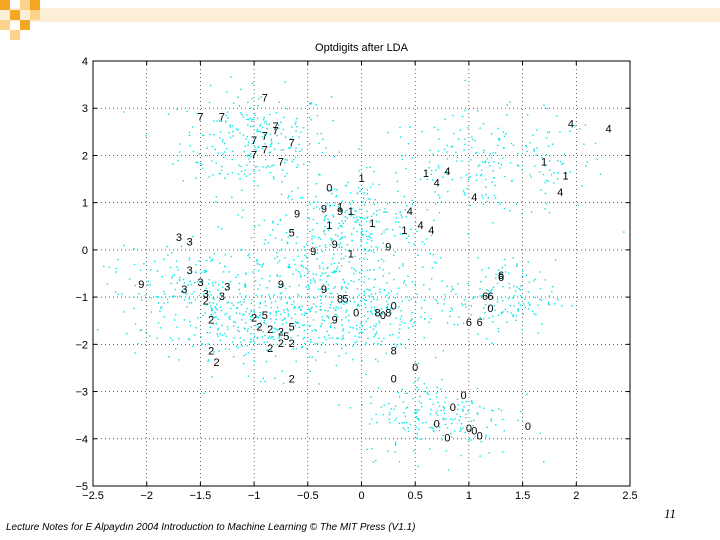 The width and height of the screenshot is (720, 540). I want to click on deco-square, so click(15, 35).